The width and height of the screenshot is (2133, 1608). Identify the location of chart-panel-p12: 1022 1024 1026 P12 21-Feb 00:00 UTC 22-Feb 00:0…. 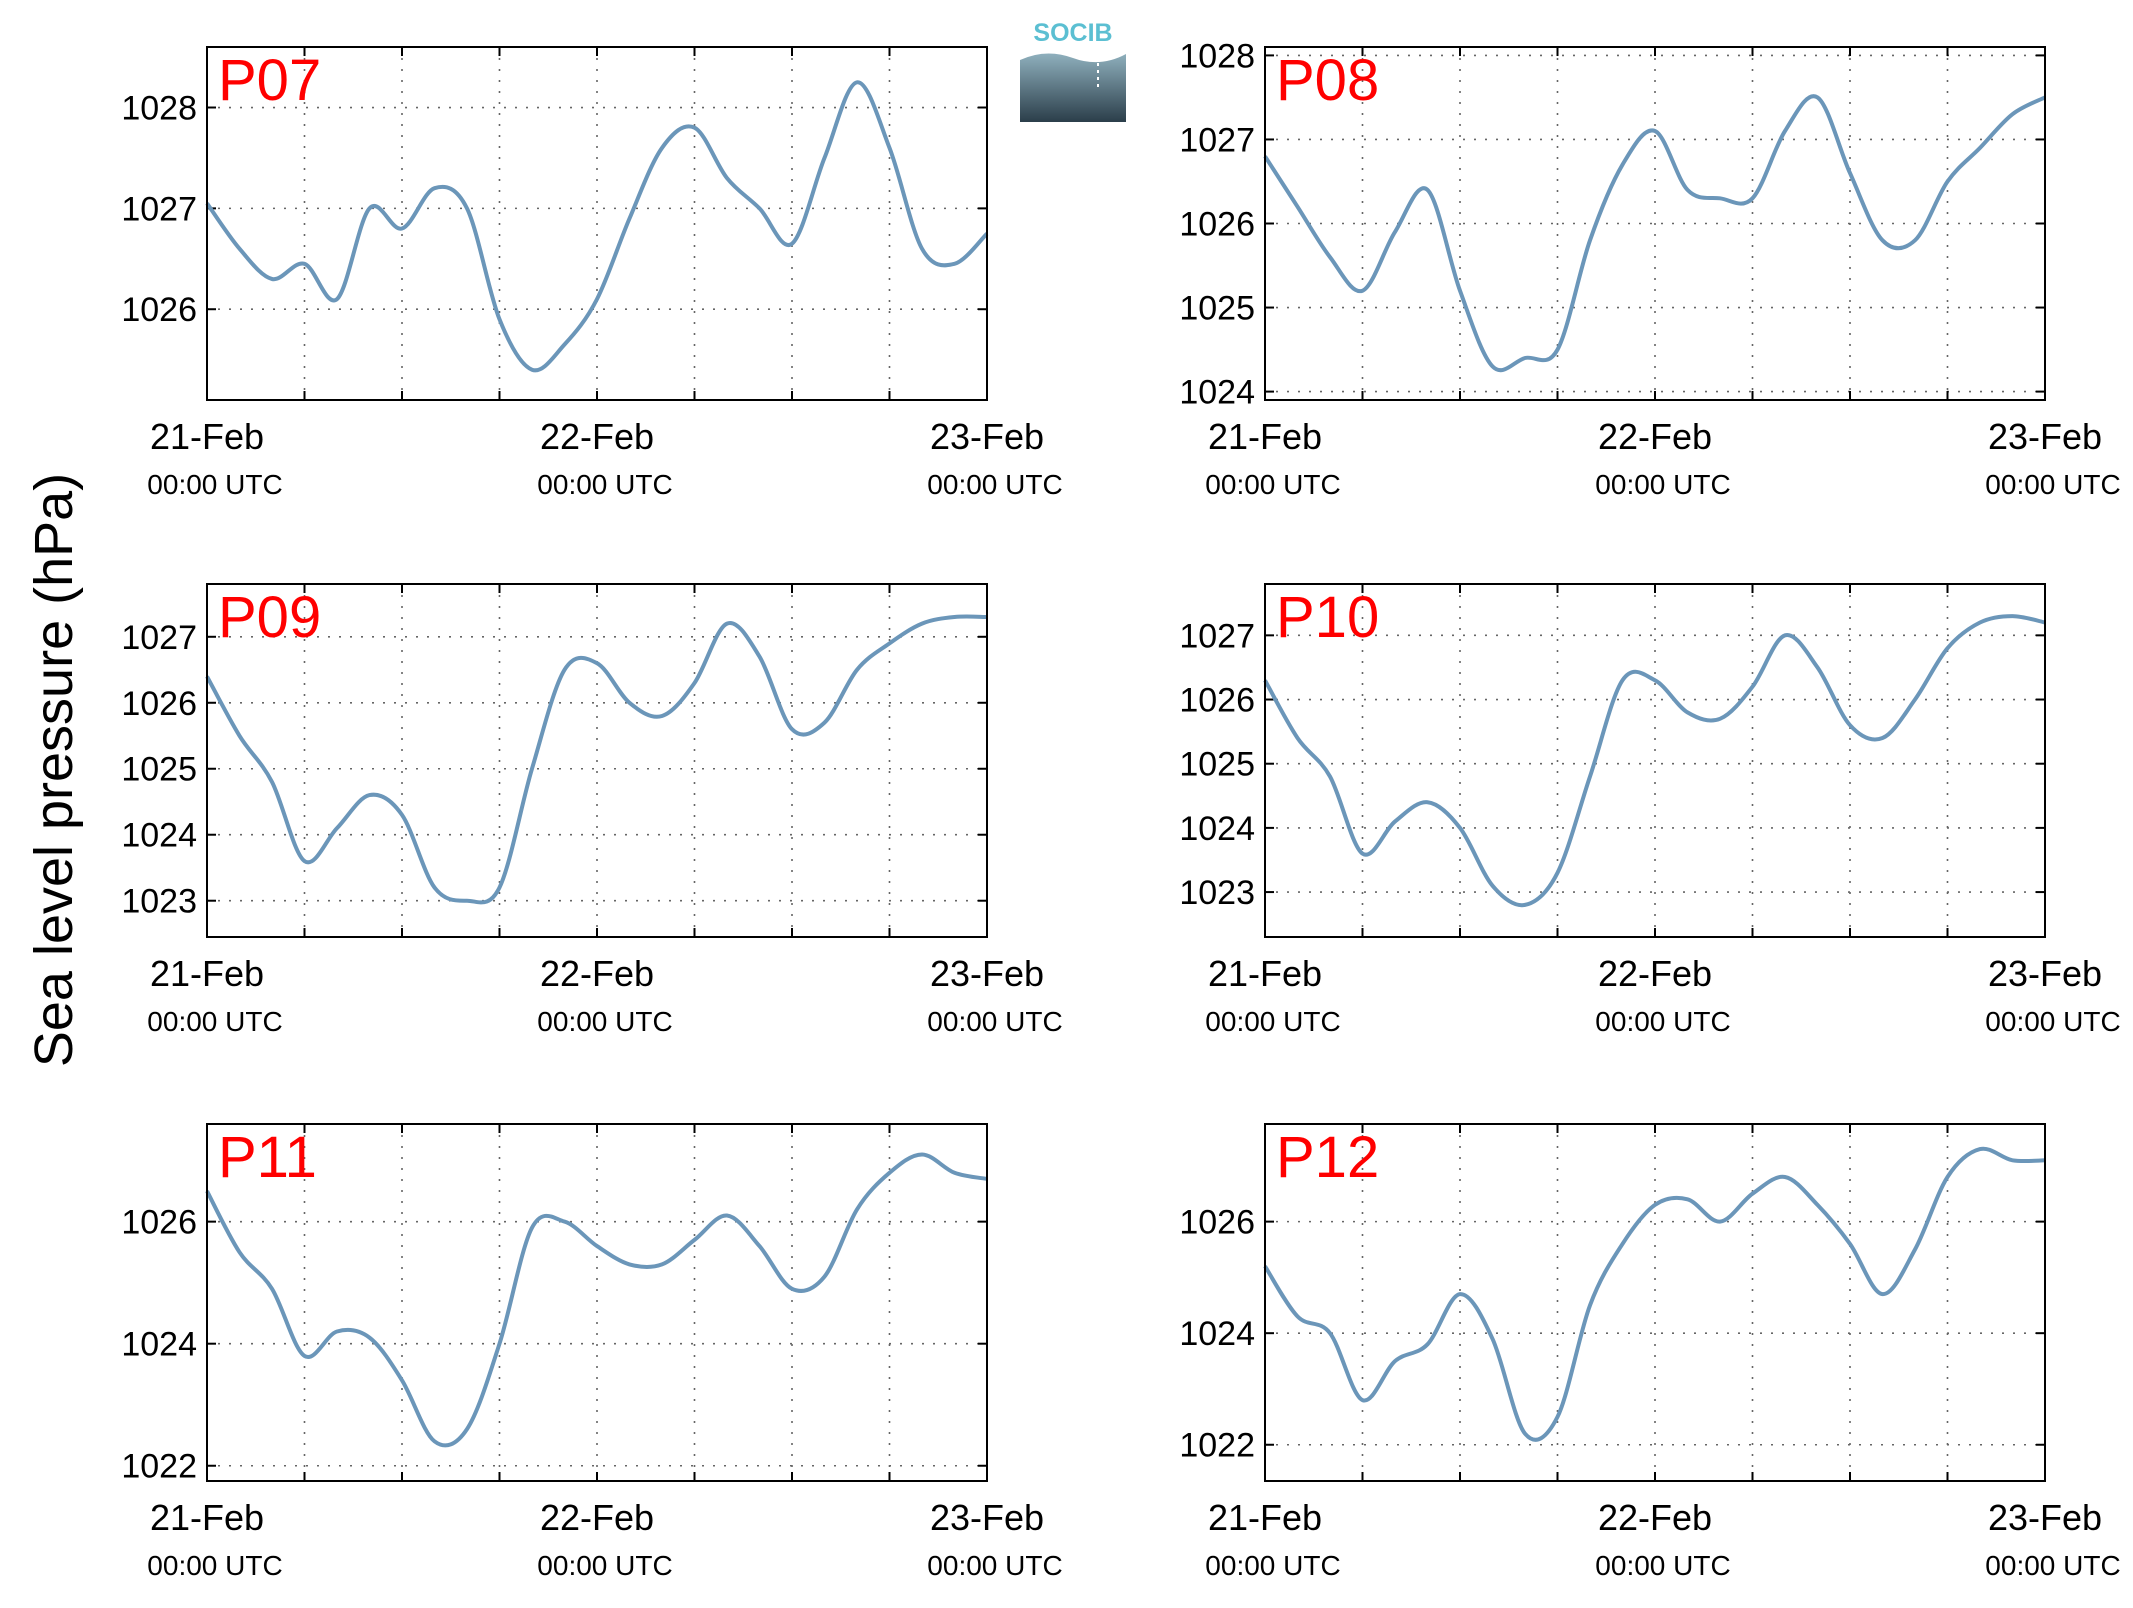
(1650, 1352).